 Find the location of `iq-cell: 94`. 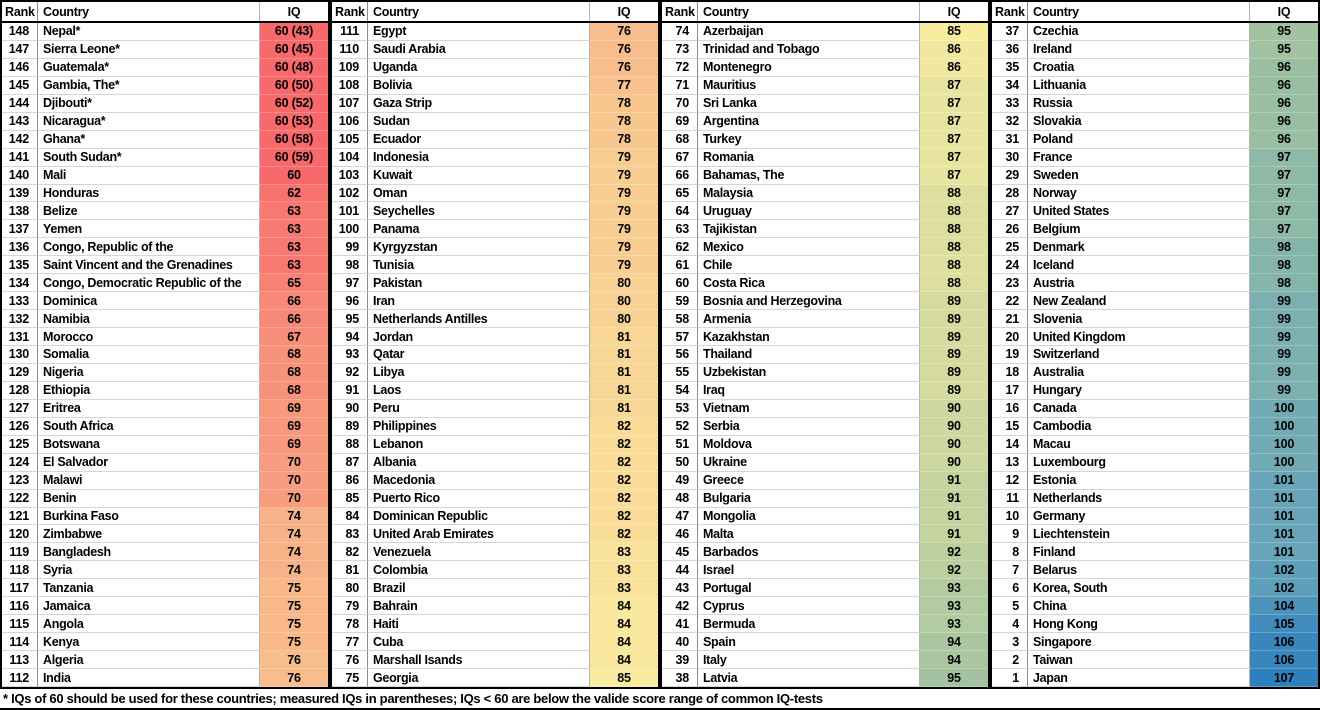

iq-cell: 94 is located at coordinates (954, 660).